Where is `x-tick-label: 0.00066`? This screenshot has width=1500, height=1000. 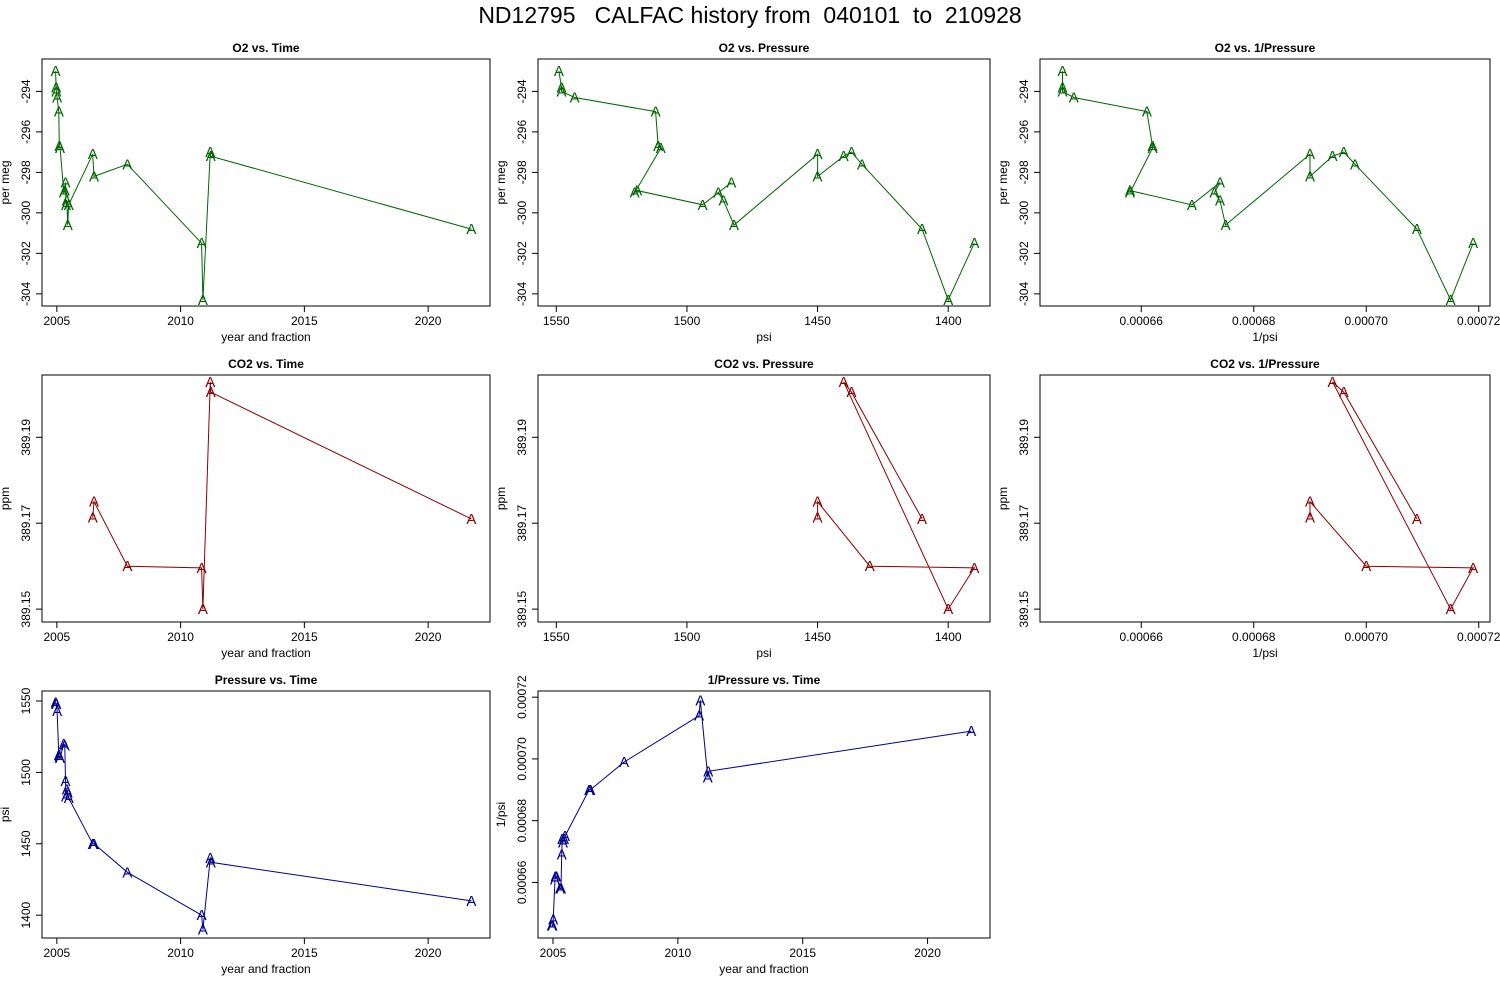 x-tick-label: 0.00066 is located at coordinates (1142, 321).